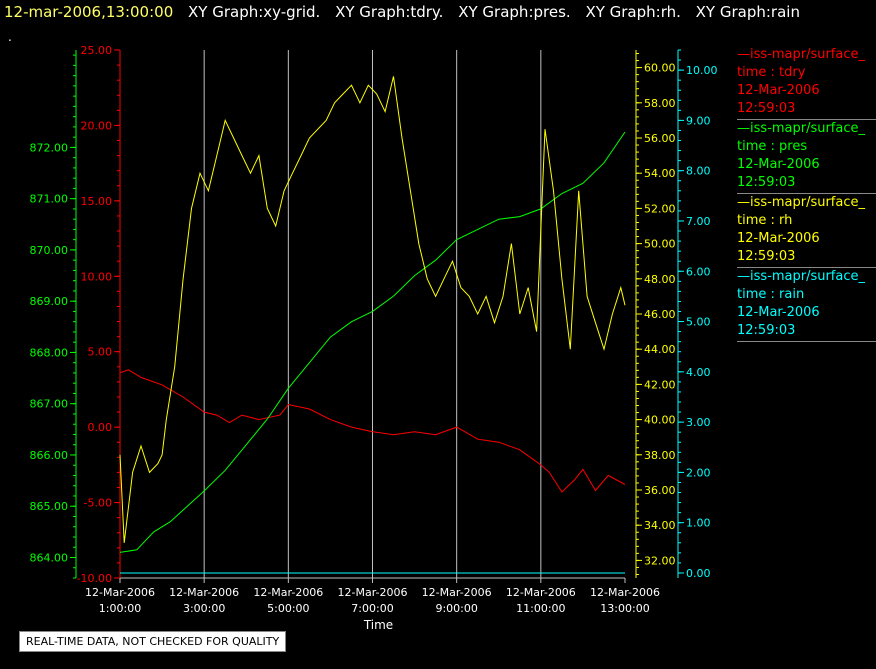 Image resolution: width=876 pixels, height=669 pixels. What do you see at coordinates (771, 294) in the screenshot?
I see `legend-field: time : rain` at bounding box center [771, 294].